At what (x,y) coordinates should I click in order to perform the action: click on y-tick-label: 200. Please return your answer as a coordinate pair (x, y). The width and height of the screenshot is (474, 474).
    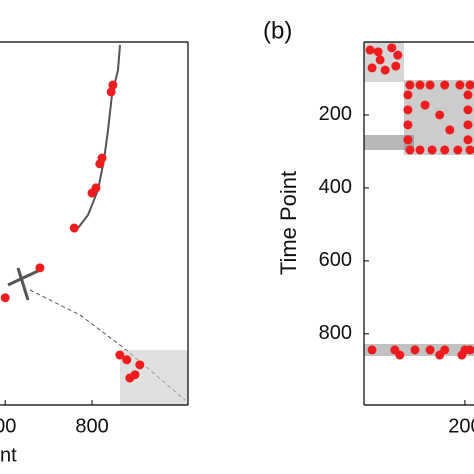
    Looking at the image, I should click on (335, 114).